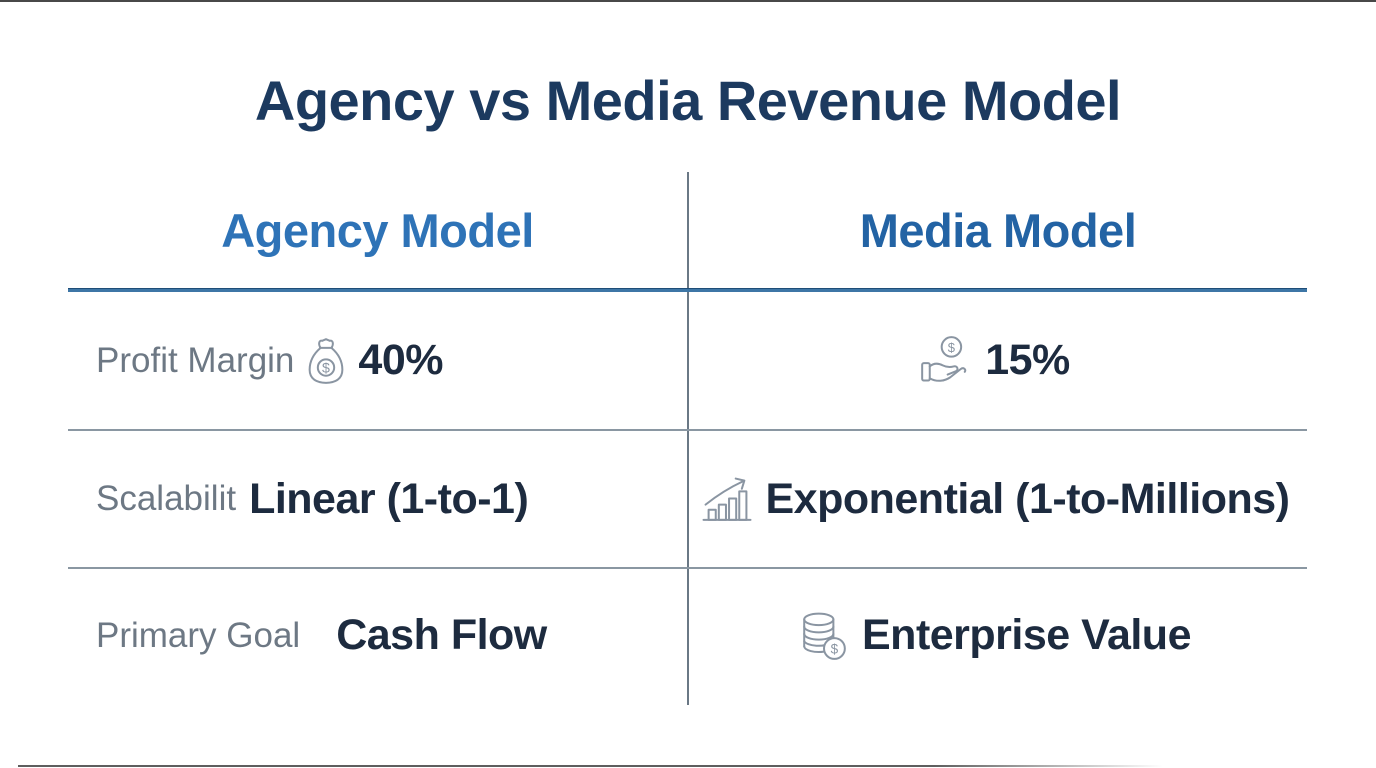 The image size is (1376, 768). What do you see at coordinates (946, 361) in the screenshot?
I see `hand-coin-icon: $` at bounding box center [946, 361].